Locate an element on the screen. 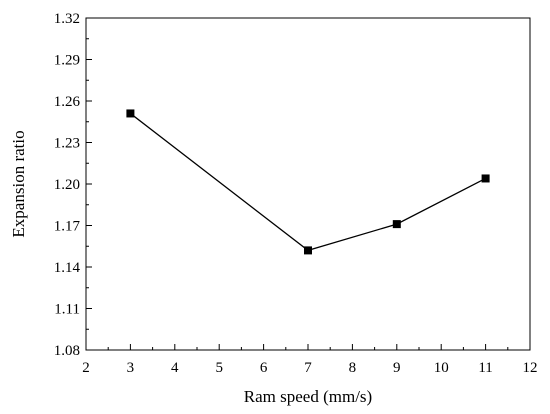  x-tick-label: 3 is located at coordinates (131, 368).